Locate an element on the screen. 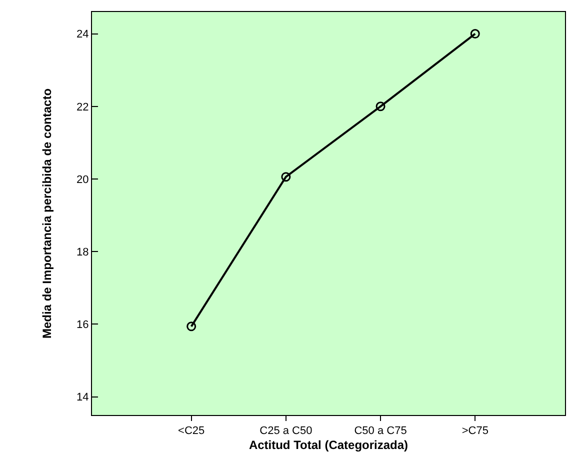 This screenshot has width=581, height=467. y-tick-label: 22 is located at coordinates (82, 107).